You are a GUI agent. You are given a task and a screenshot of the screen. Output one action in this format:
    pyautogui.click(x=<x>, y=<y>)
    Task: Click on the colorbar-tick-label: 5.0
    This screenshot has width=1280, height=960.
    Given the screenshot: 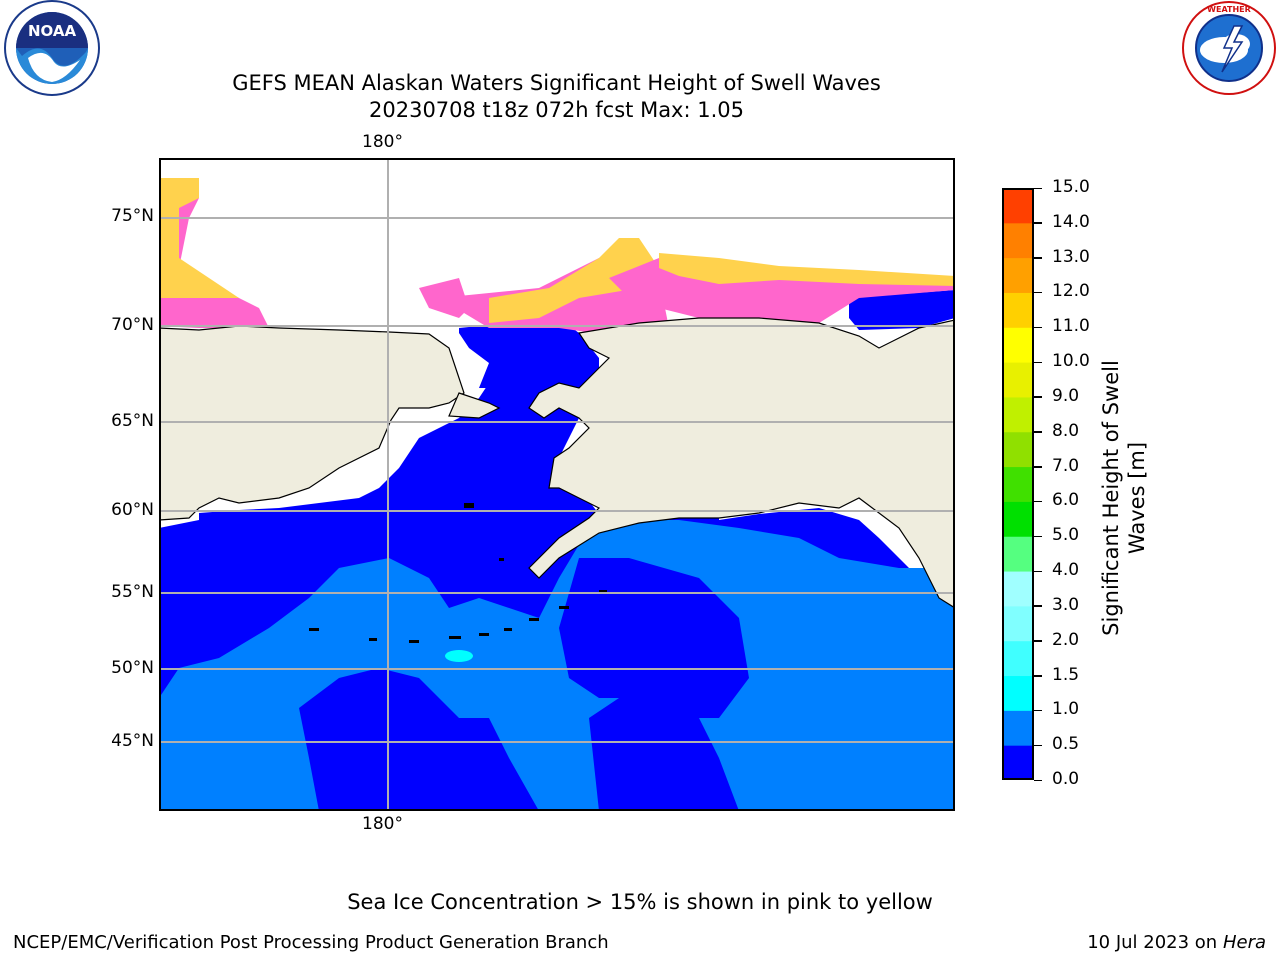 What is the action you would take?
    pyautogui.click(x=1066, y=535)
    